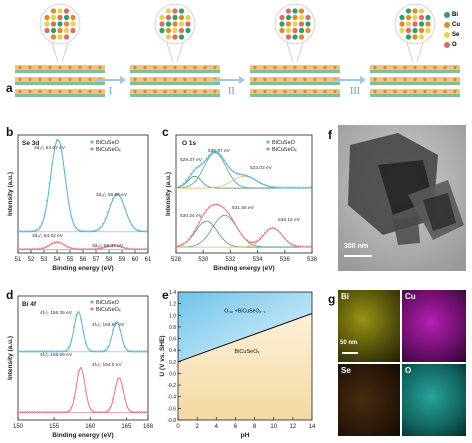 The width and height of the screenshot is (472, 443). I want to click on x-tick-label: 52, so click(31, 260).